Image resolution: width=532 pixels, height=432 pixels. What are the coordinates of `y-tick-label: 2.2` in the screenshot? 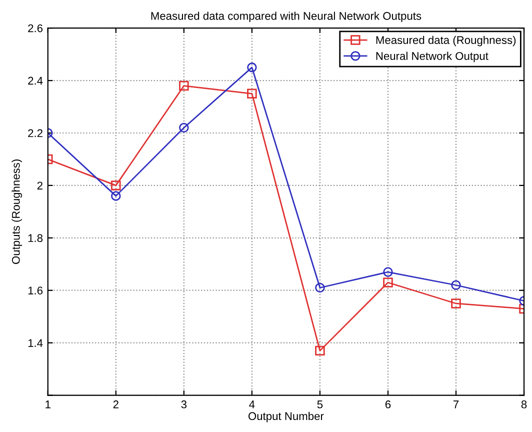 It's located at (35, 133).